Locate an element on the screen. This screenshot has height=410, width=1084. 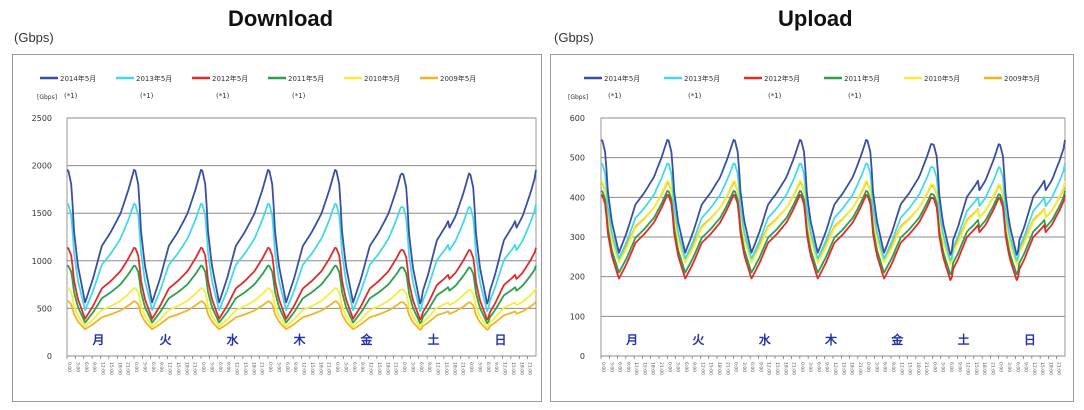
legend-label: 2011年5月 is located at coordinates (862, 78).